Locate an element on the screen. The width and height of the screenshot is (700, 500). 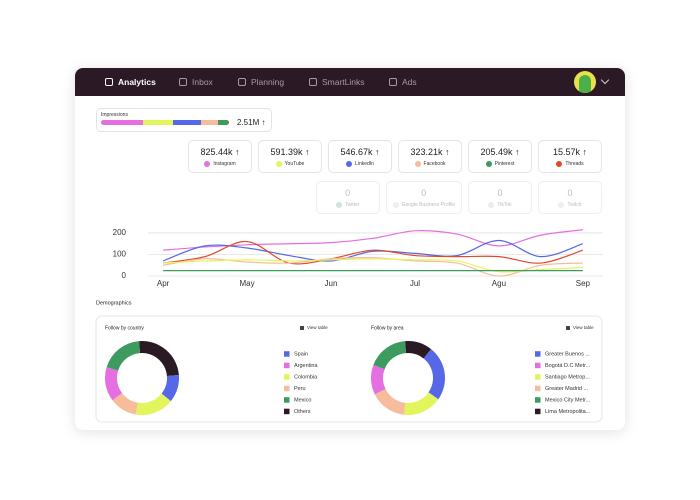
stat-name: LinkedIn is located at coordinates (360, 163).